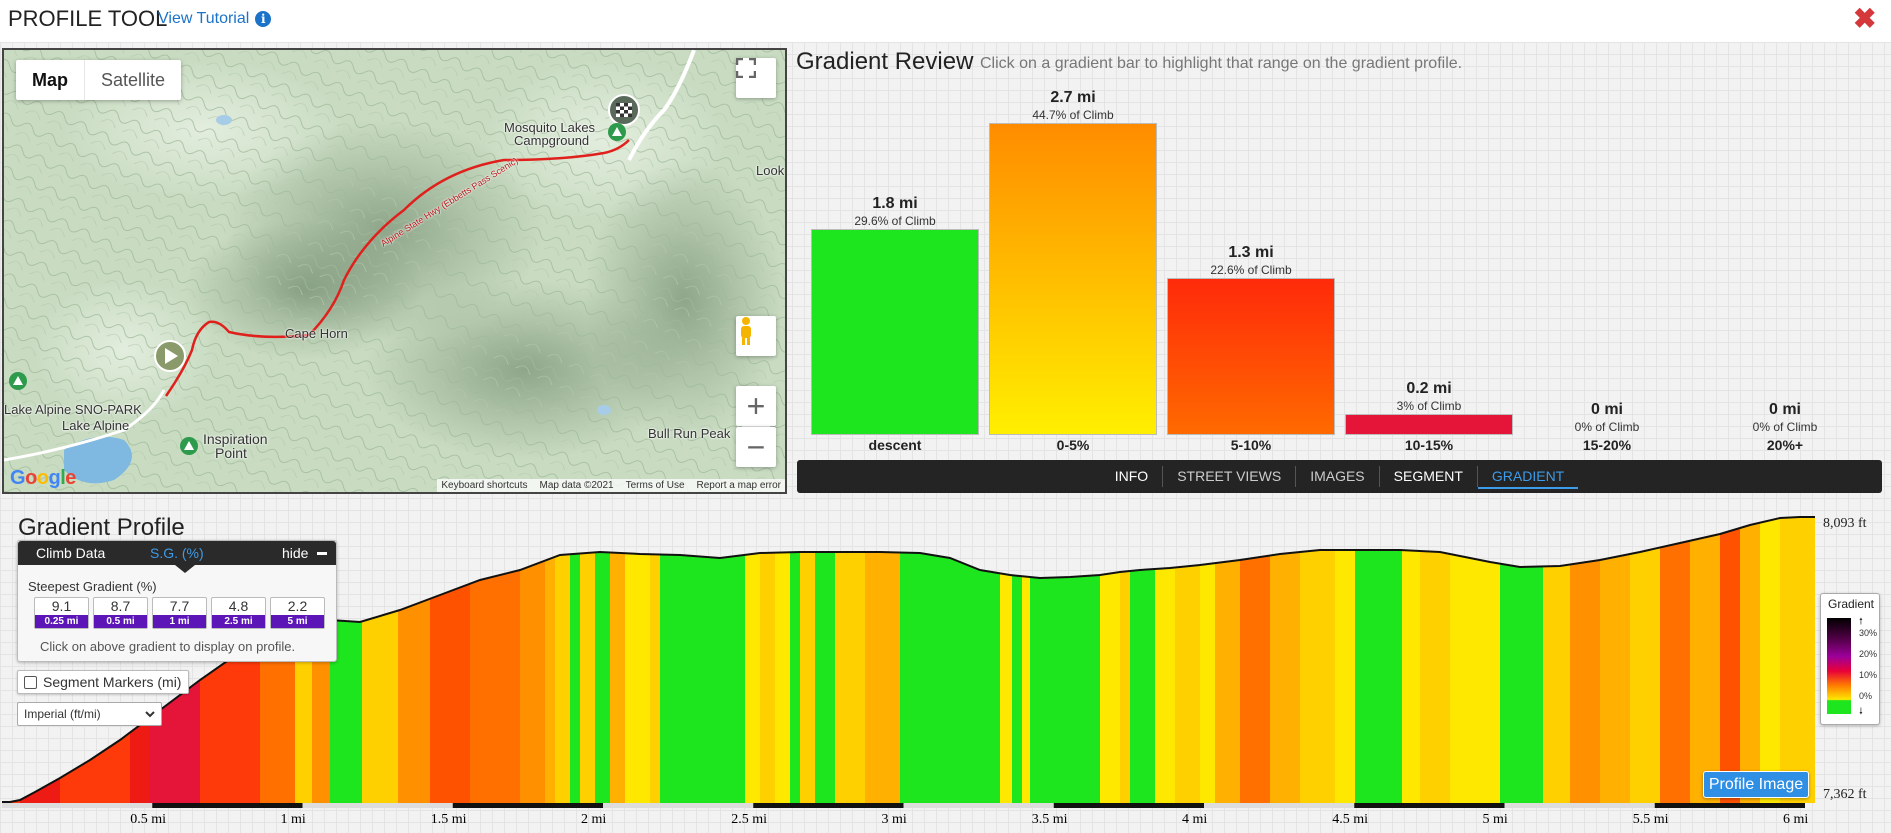 This screenshot has width=1891, height=833. I want to click on map-label-cape-horn: Cape Horn, so click(316, 333).